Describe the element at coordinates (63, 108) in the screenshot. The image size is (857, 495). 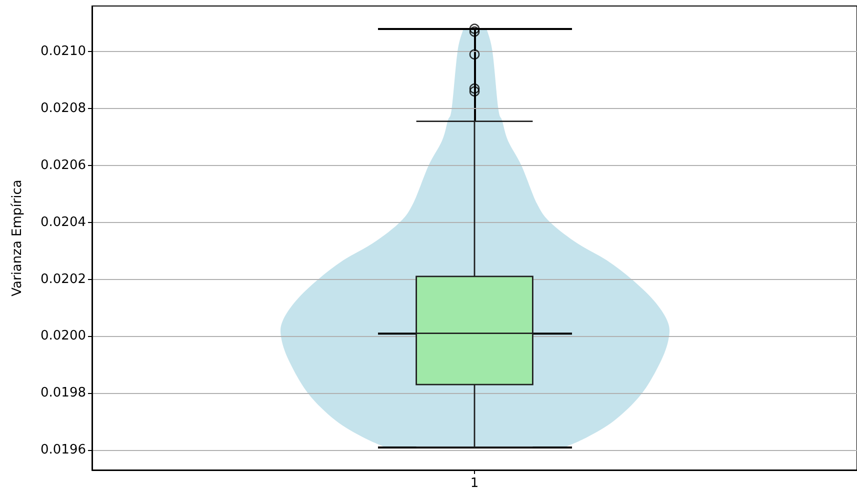
I see `y-tick-label: 0.0208` at that location.